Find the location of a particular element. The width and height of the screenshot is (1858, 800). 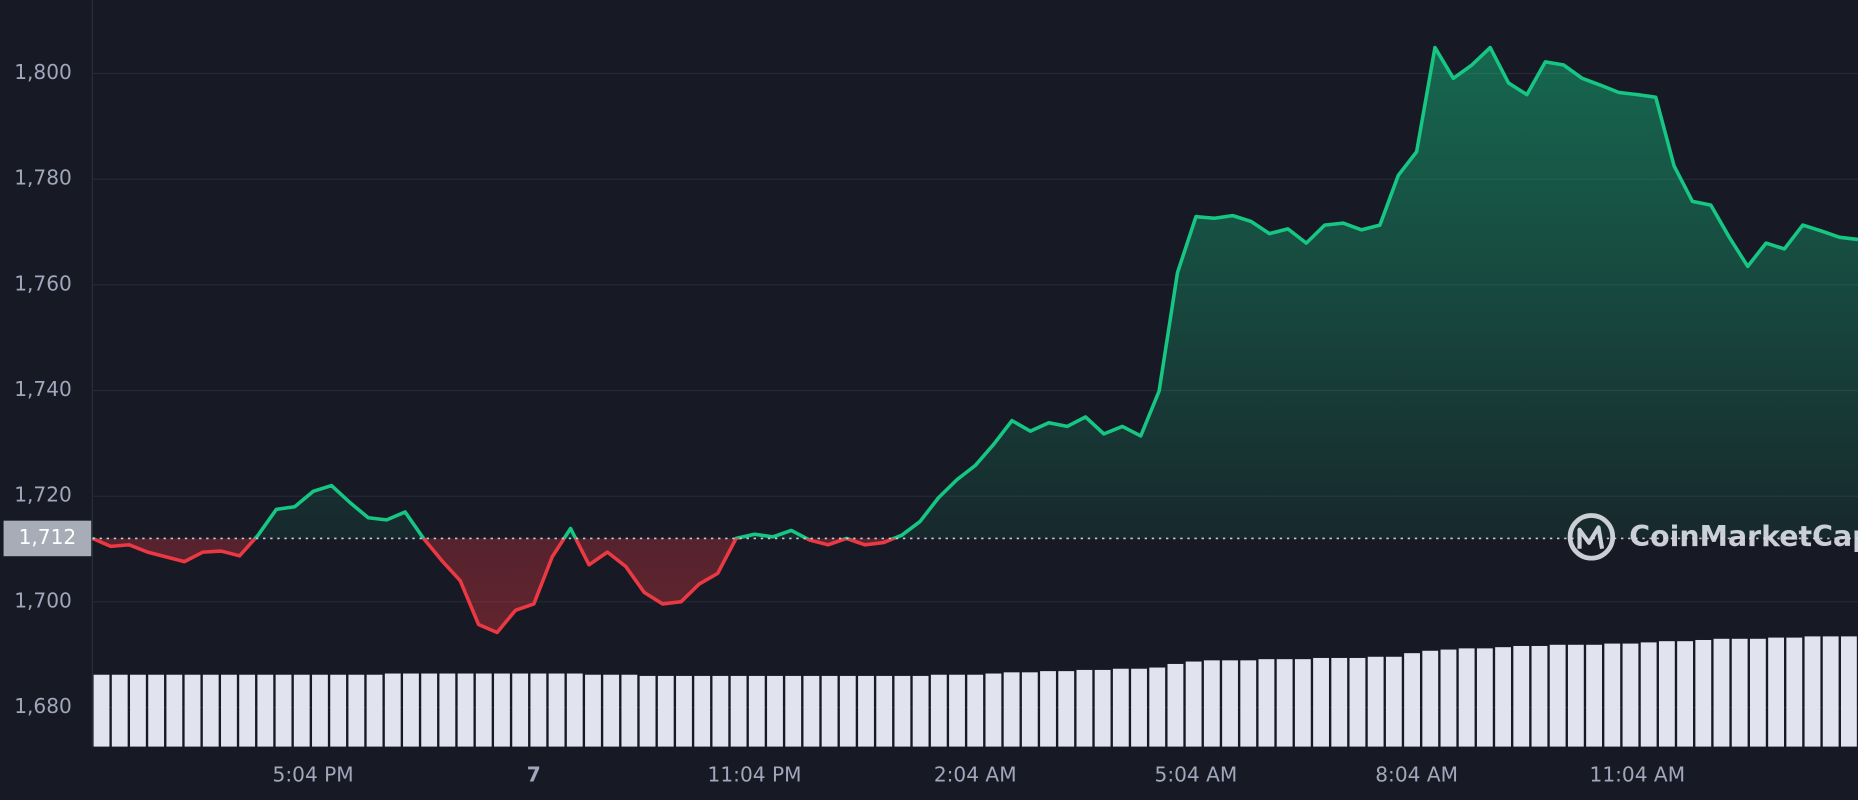

y-tick-label: 1,780 is located at coordinates (43, 178).